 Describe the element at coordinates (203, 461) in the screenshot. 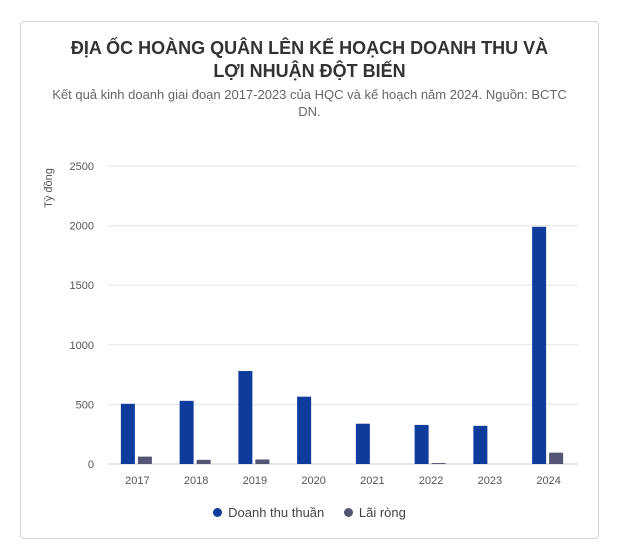

I see `bar-profit-2018` at that location.